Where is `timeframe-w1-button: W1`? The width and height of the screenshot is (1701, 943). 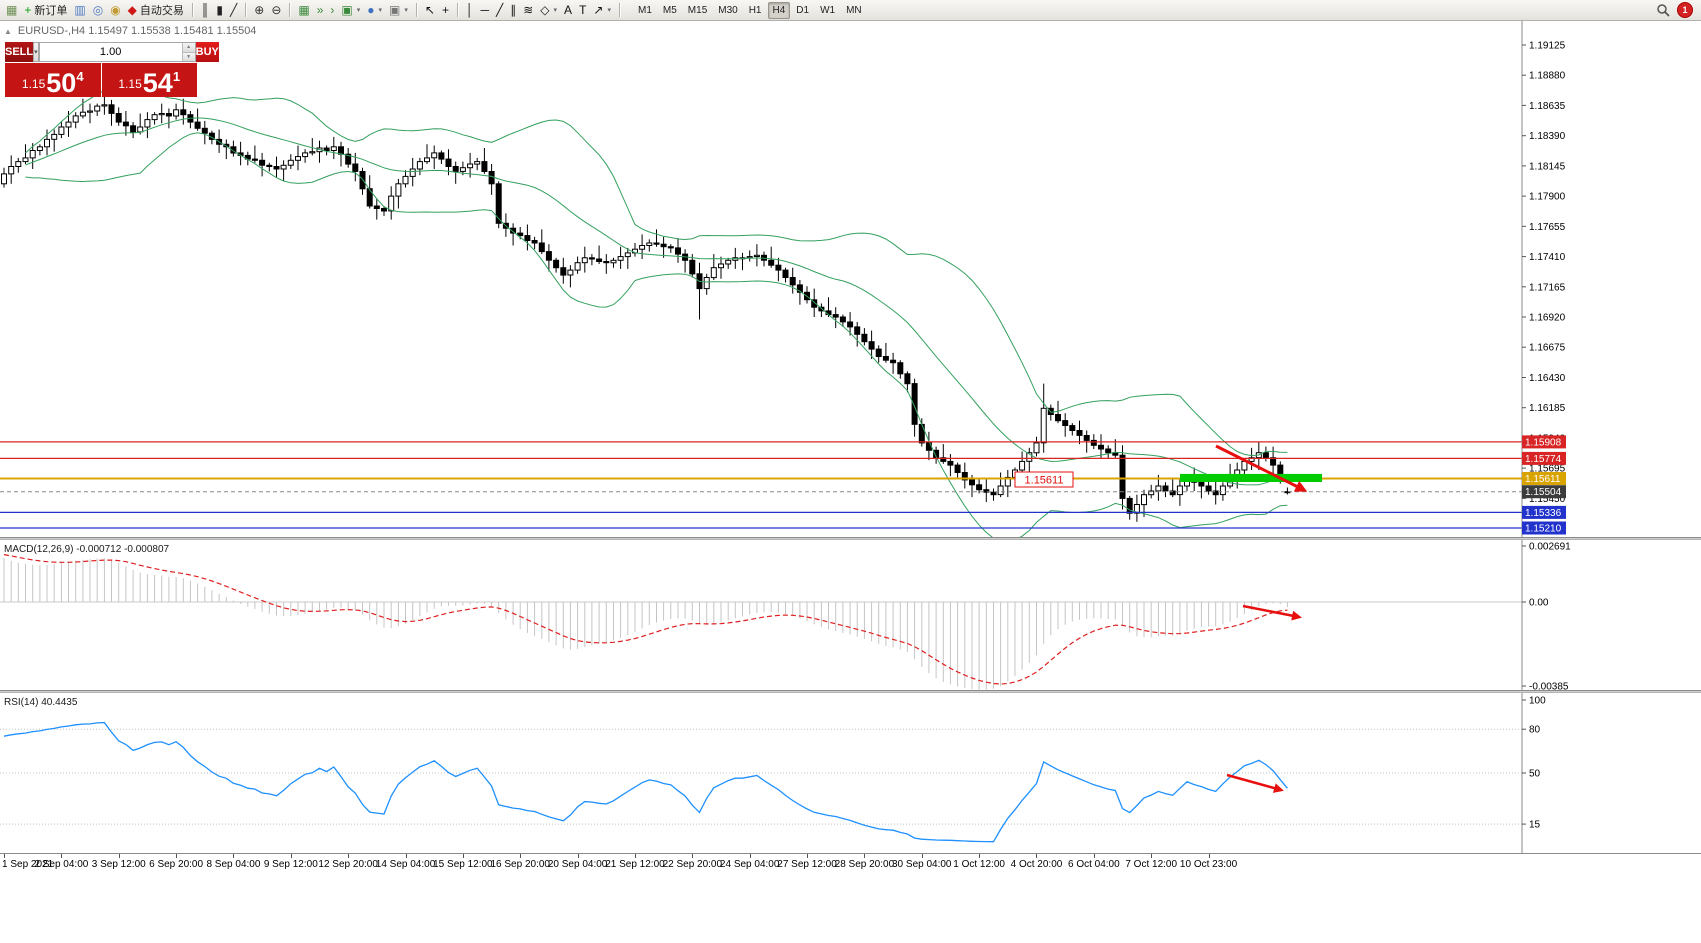
timeframe-w1-button: W1 is located at coordinates (828, 10).